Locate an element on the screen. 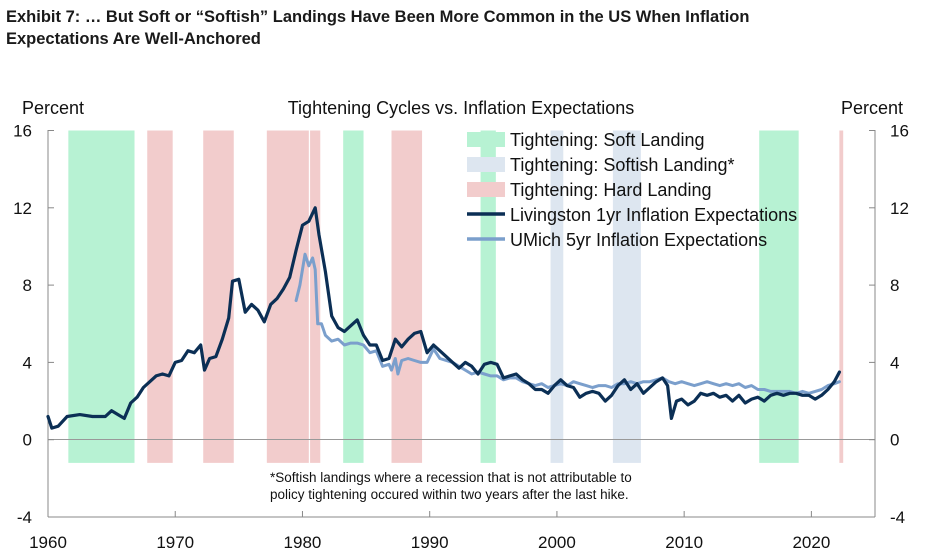 This screenshot has height=559, width=928. x-tick-label: 1990 is located at coordinates (430, 542).